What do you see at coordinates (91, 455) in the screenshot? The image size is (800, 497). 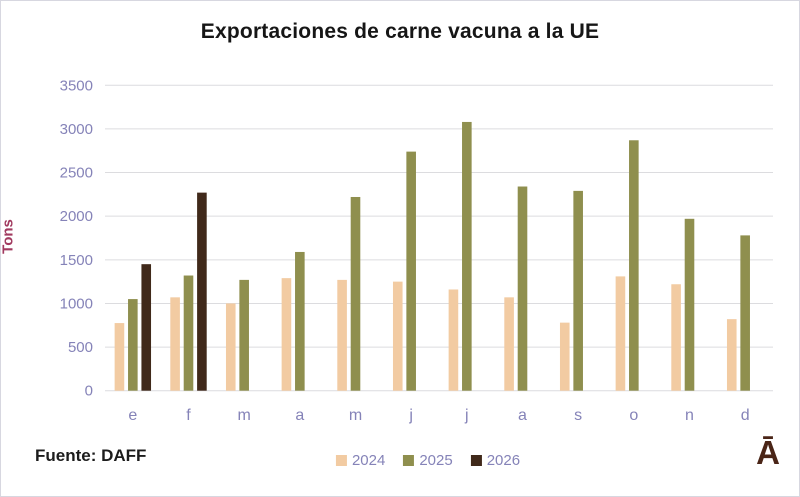 I see `source-label: Fuente: DAFF` at bounding box center [91, 455].